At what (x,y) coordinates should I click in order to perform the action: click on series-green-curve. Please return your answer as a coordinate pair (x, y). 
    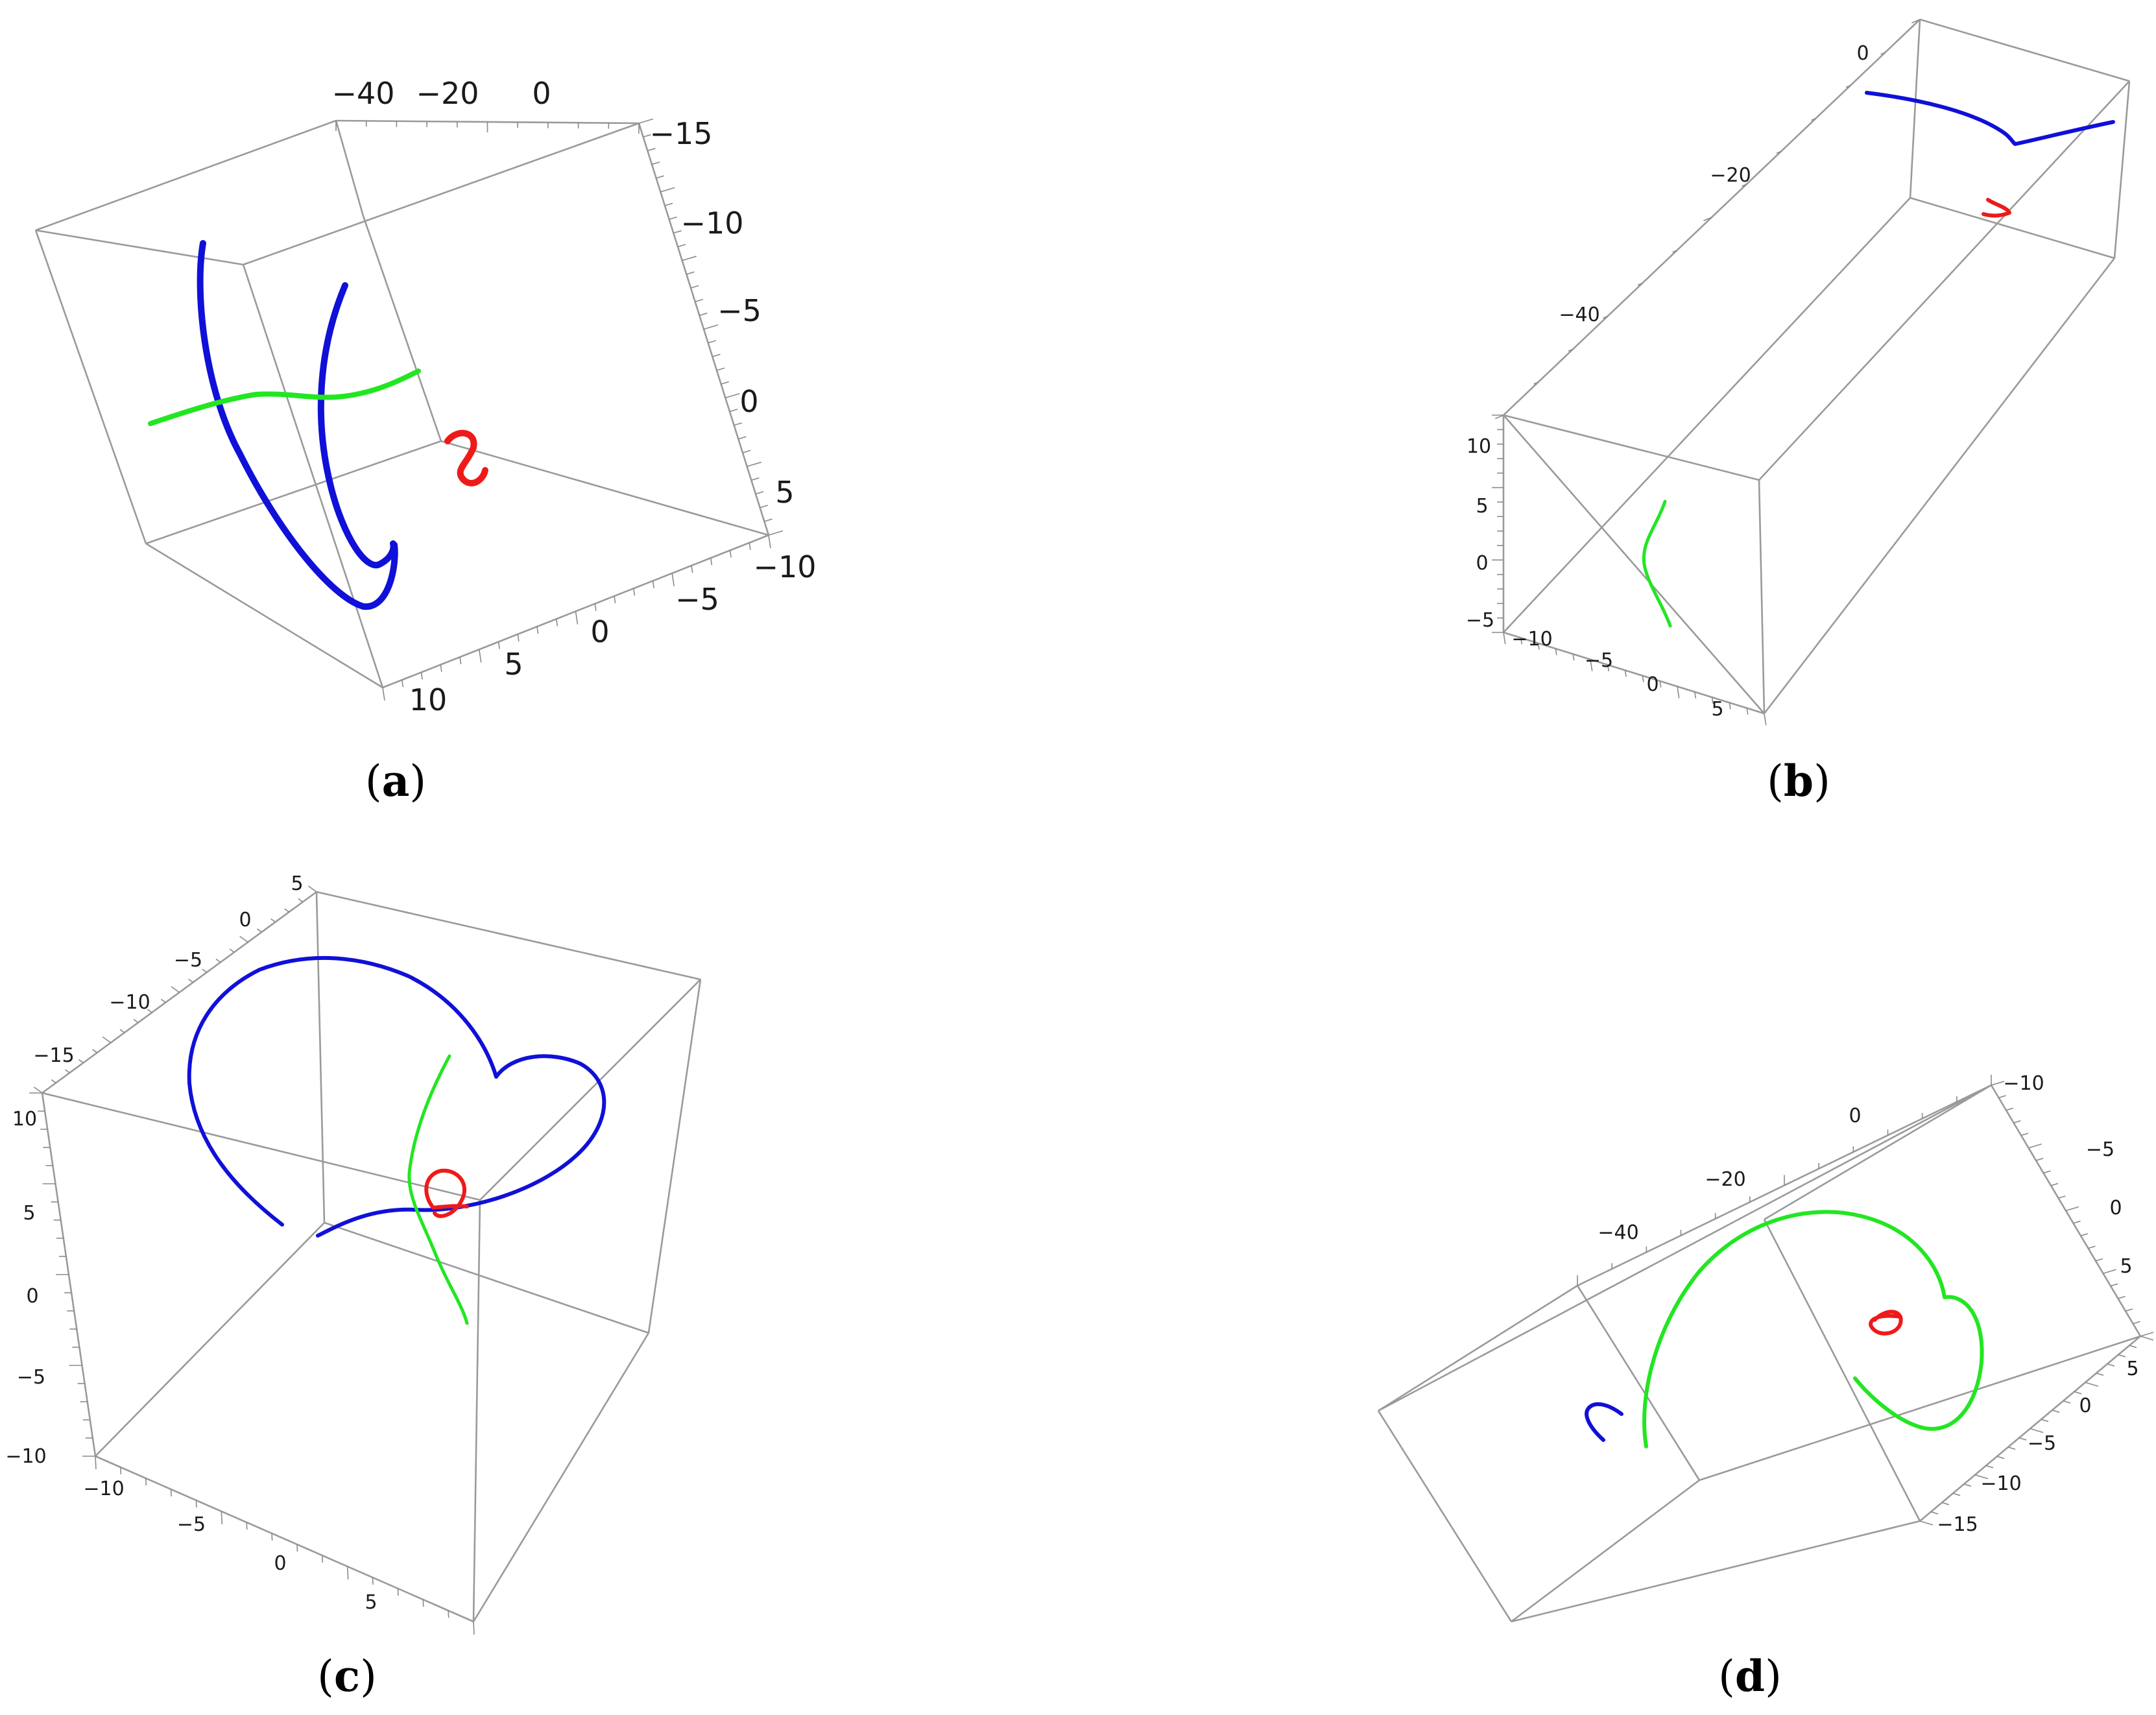
    Looking at the image, I should click on (1657, 563).